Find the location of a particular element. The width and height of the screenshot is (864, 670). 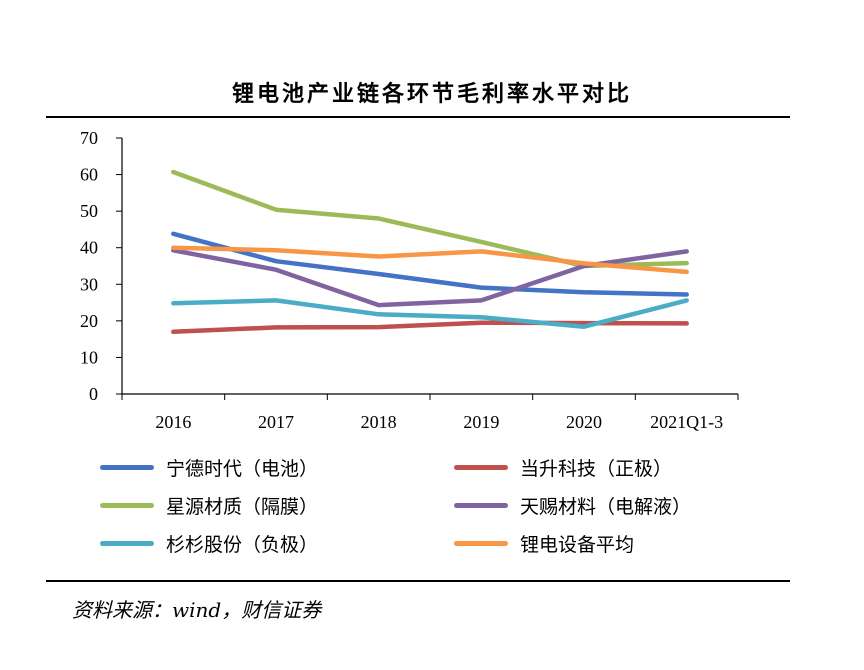

legend-item: 锂电设备平均 is located at coordinates (544, 543).